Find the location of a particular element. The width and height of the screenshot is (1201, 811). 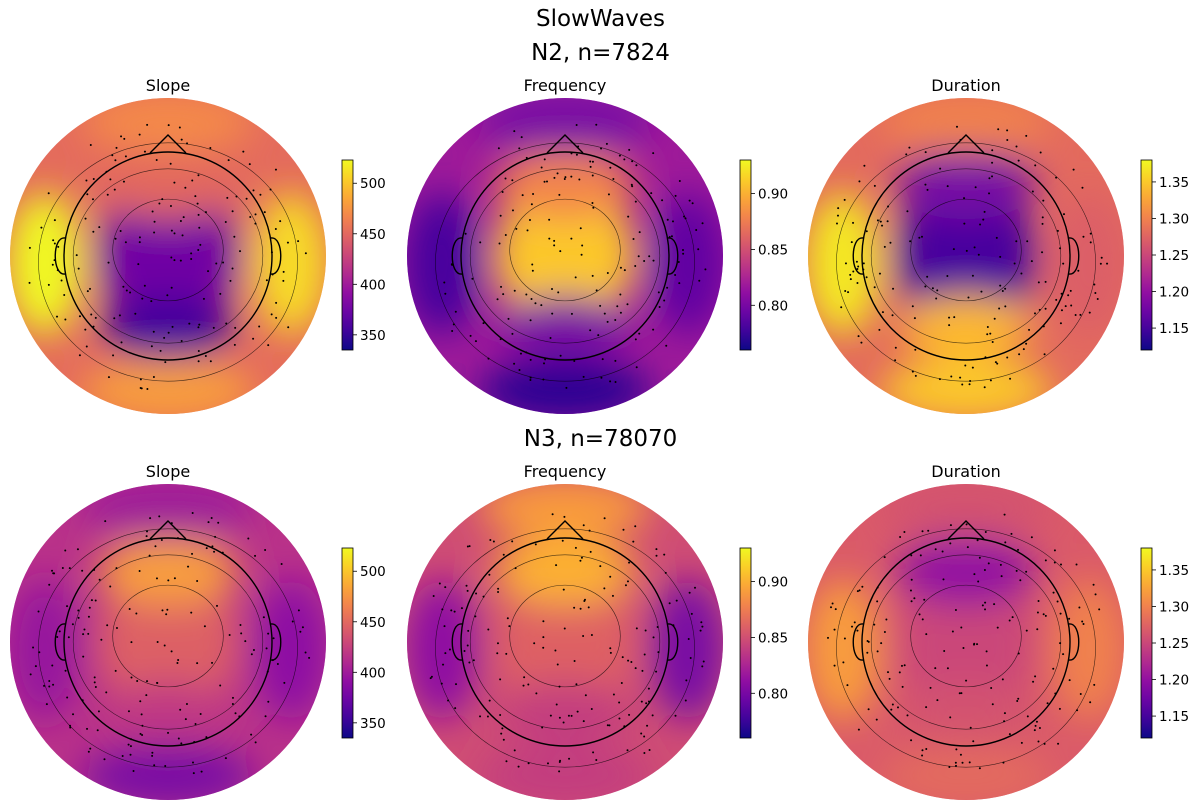

left-ear-outline is located at coordinates (858, 642).